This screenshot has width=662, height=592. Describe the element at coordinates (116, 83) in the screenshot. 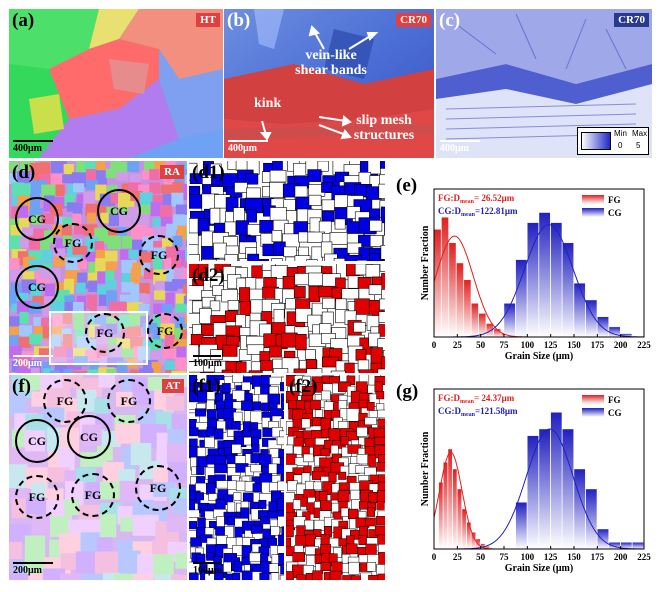

I see `ebsd-map-ht` at that location.